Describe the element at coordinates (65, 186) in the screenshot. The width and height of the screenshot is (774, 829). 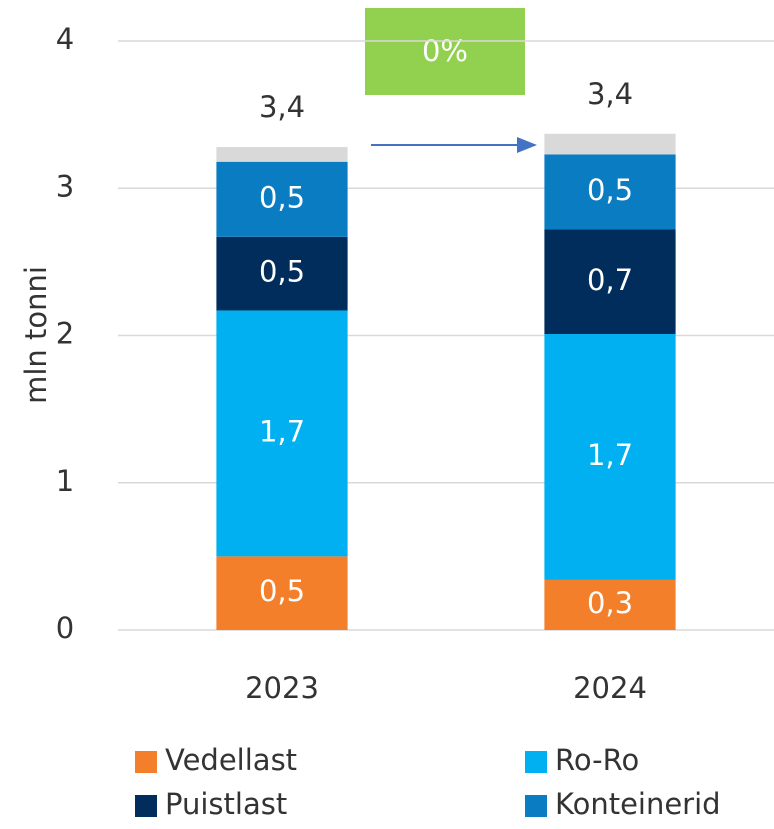
I see `y-tick-label: 3` at that location.